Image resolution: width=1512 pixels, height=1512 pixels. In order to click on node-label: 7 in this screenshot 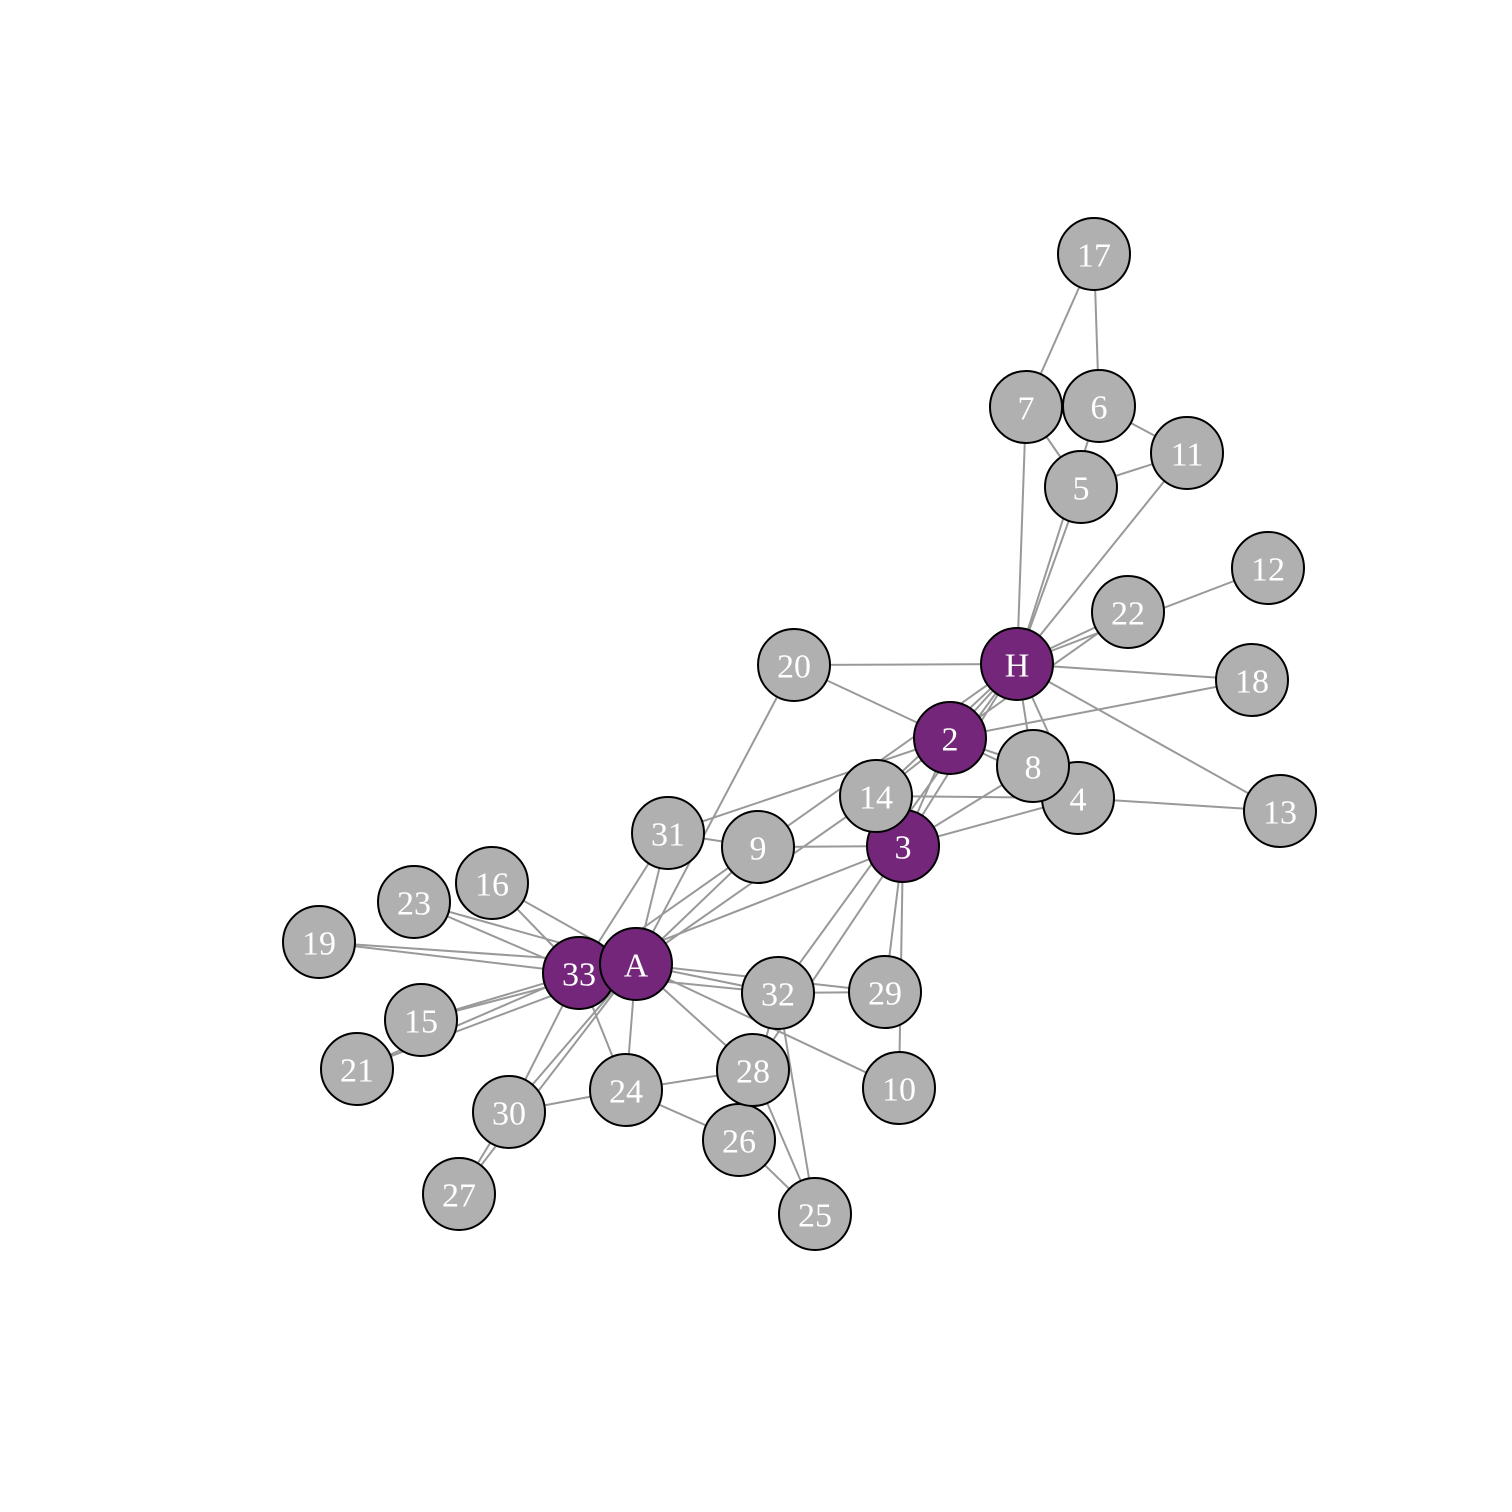, I will do `click(1026, 409)`.